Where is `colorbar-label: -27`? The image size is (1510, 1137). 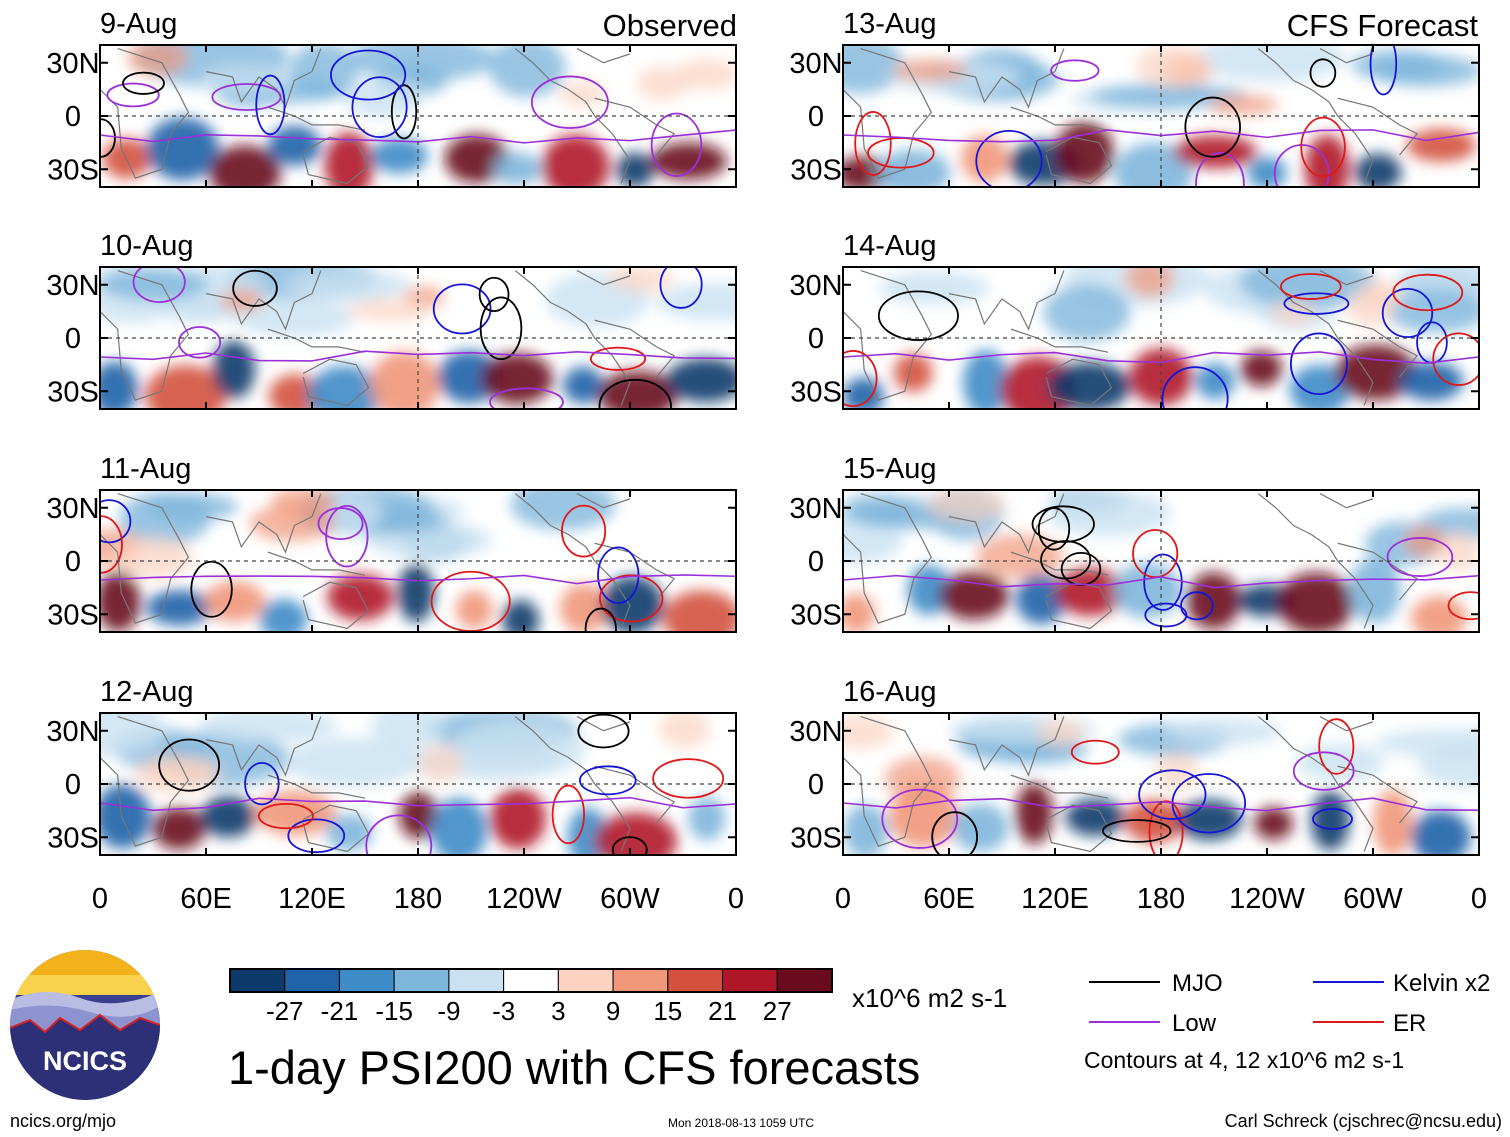 colorbar-label: -27 is located at coordinates (285, 1011).